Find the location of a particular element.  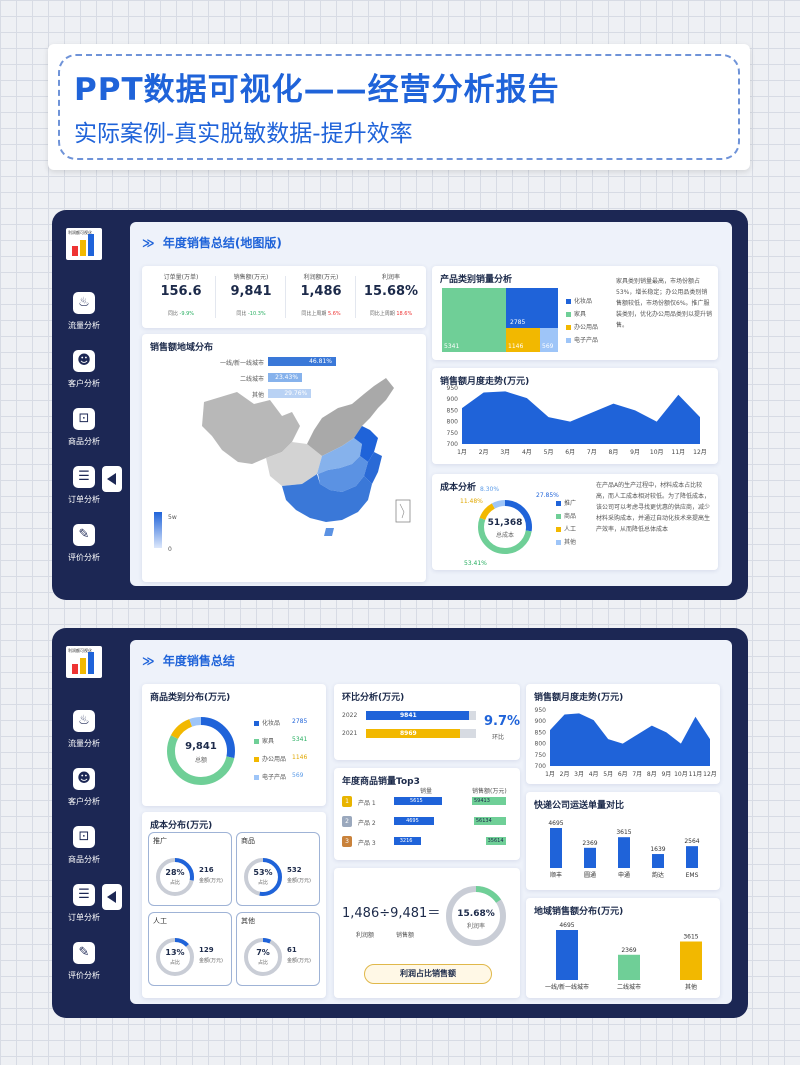

sidebar: 利润额可视化 ♨ 流量分析 ☻ 客户分析 ⊡ 商品分析 ☰ 订单分析 ✎ 评价分析 is located at coordinates (87, 405).